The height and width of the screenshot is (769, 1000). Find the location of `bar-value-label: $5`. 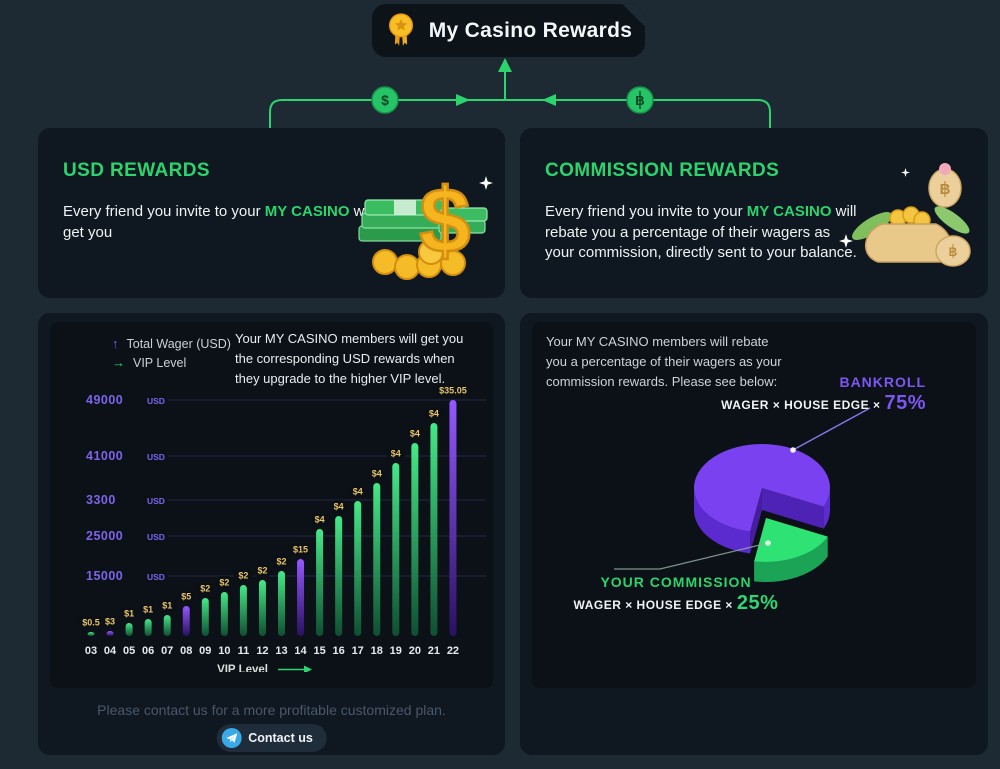

bar-value-label: $5 is located at coordinates (186, 597).